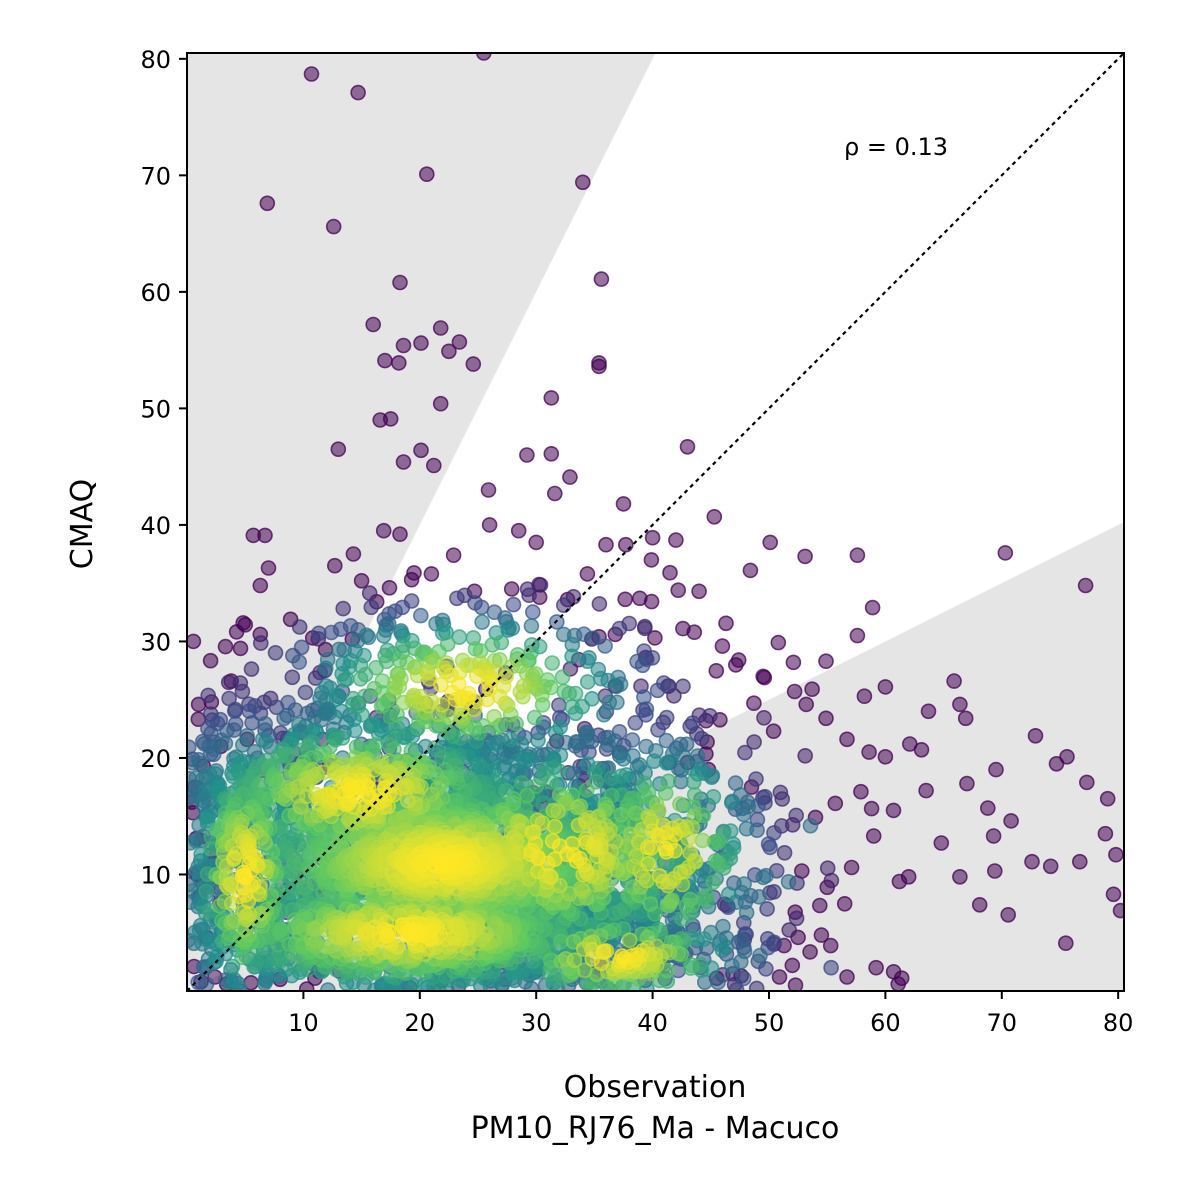 The height and width of the screenshot is (1200, 1200). What do you see at coordinates (82, 524) in the screenshot?
I see `y-axis-label: CMAQ` at bounding box center [82, 524].